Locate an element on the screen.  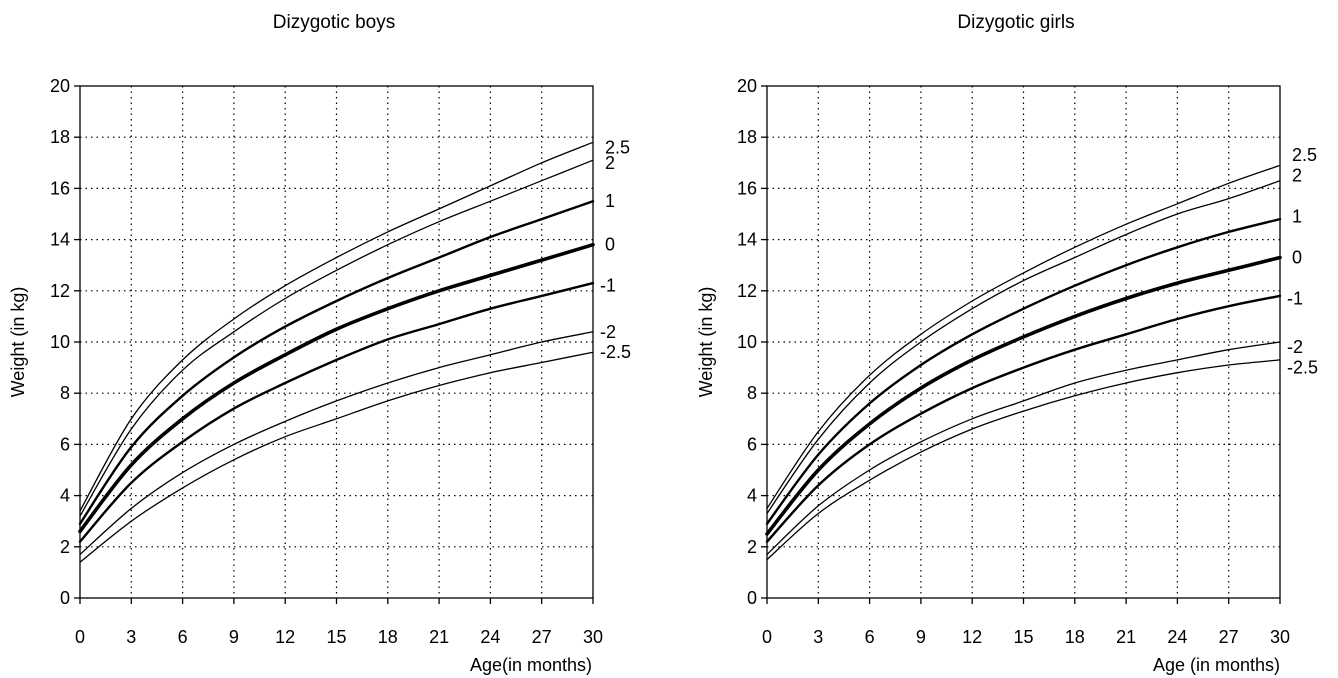
chart-title-boys: Dizygotic boys is located at coordinates (334, 22).